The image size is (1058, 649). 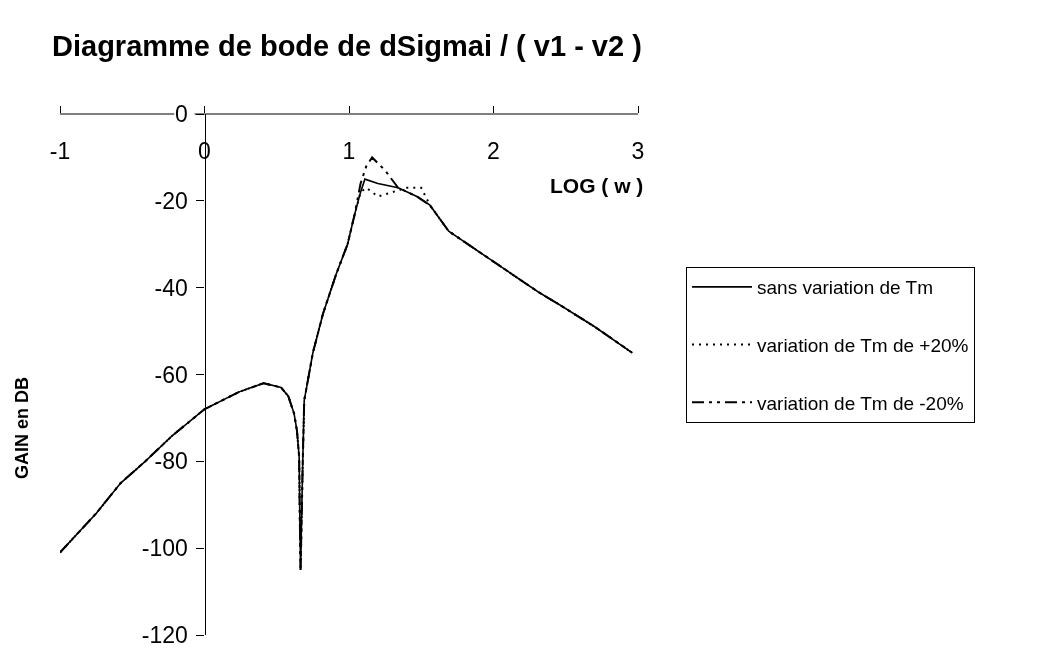 What do you see at coordinates (347, 46) in the screenshot?
I see `chart-title: Diagramme de bode de dSigmai / ( v1 - v2 )` at bounding box center [347, 46].